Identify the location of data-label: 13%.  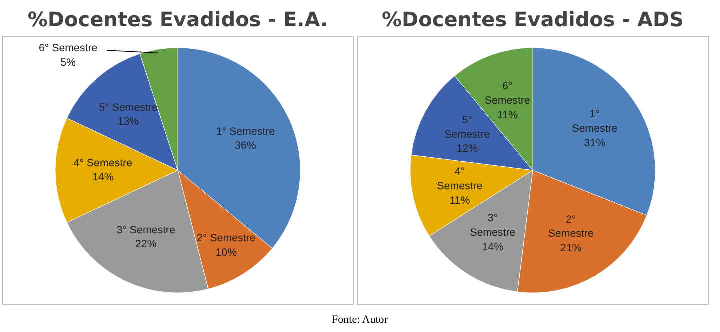
(129, 122).